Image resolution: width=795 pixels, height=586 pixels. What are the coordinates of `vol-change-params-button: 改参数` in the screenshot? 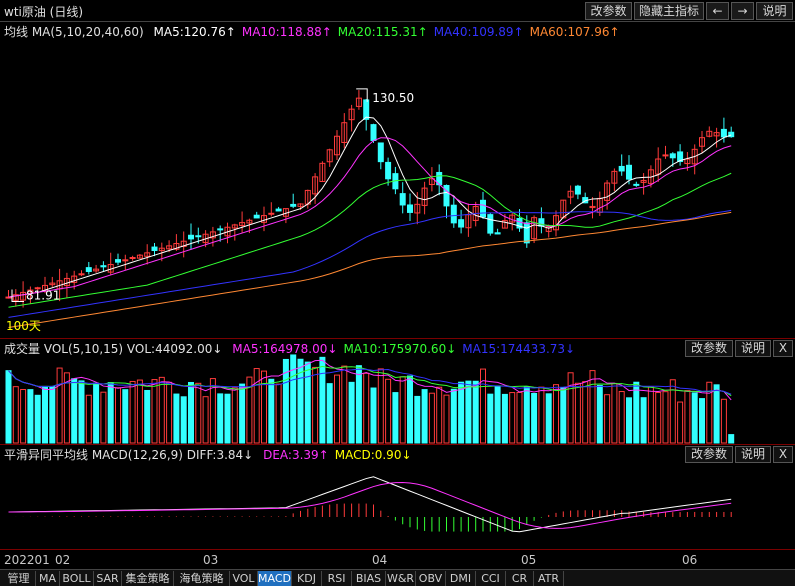 It's located at (709, 348).